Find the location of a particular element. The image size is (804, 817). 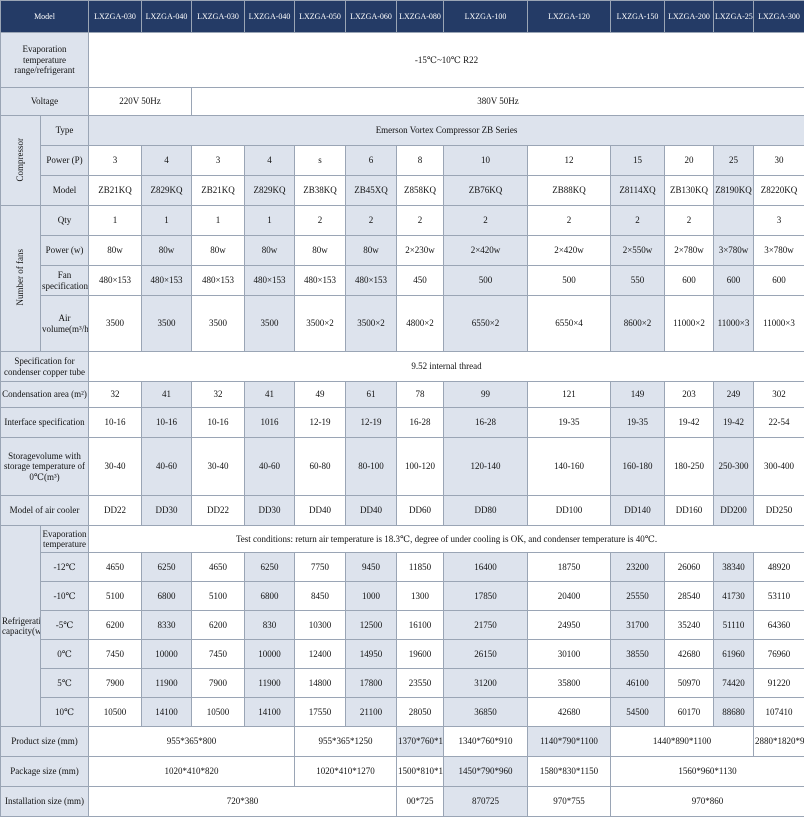

fans-qty-cell: 2 is located at coordinates (320, 221).